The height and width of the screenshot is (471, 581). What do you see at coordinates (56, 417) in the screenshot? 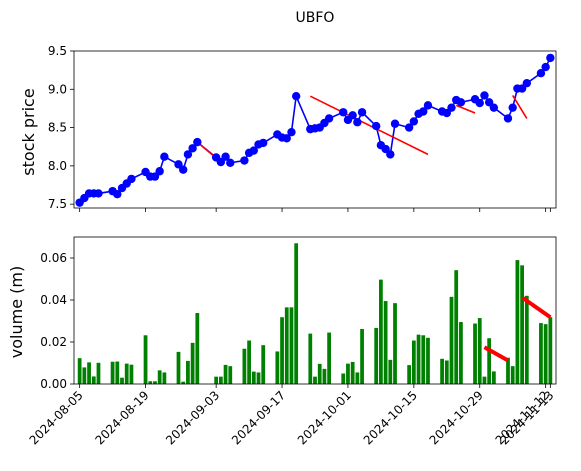
I see `x-tick-label: 2024-08-05` at bounding box center [56, 417].